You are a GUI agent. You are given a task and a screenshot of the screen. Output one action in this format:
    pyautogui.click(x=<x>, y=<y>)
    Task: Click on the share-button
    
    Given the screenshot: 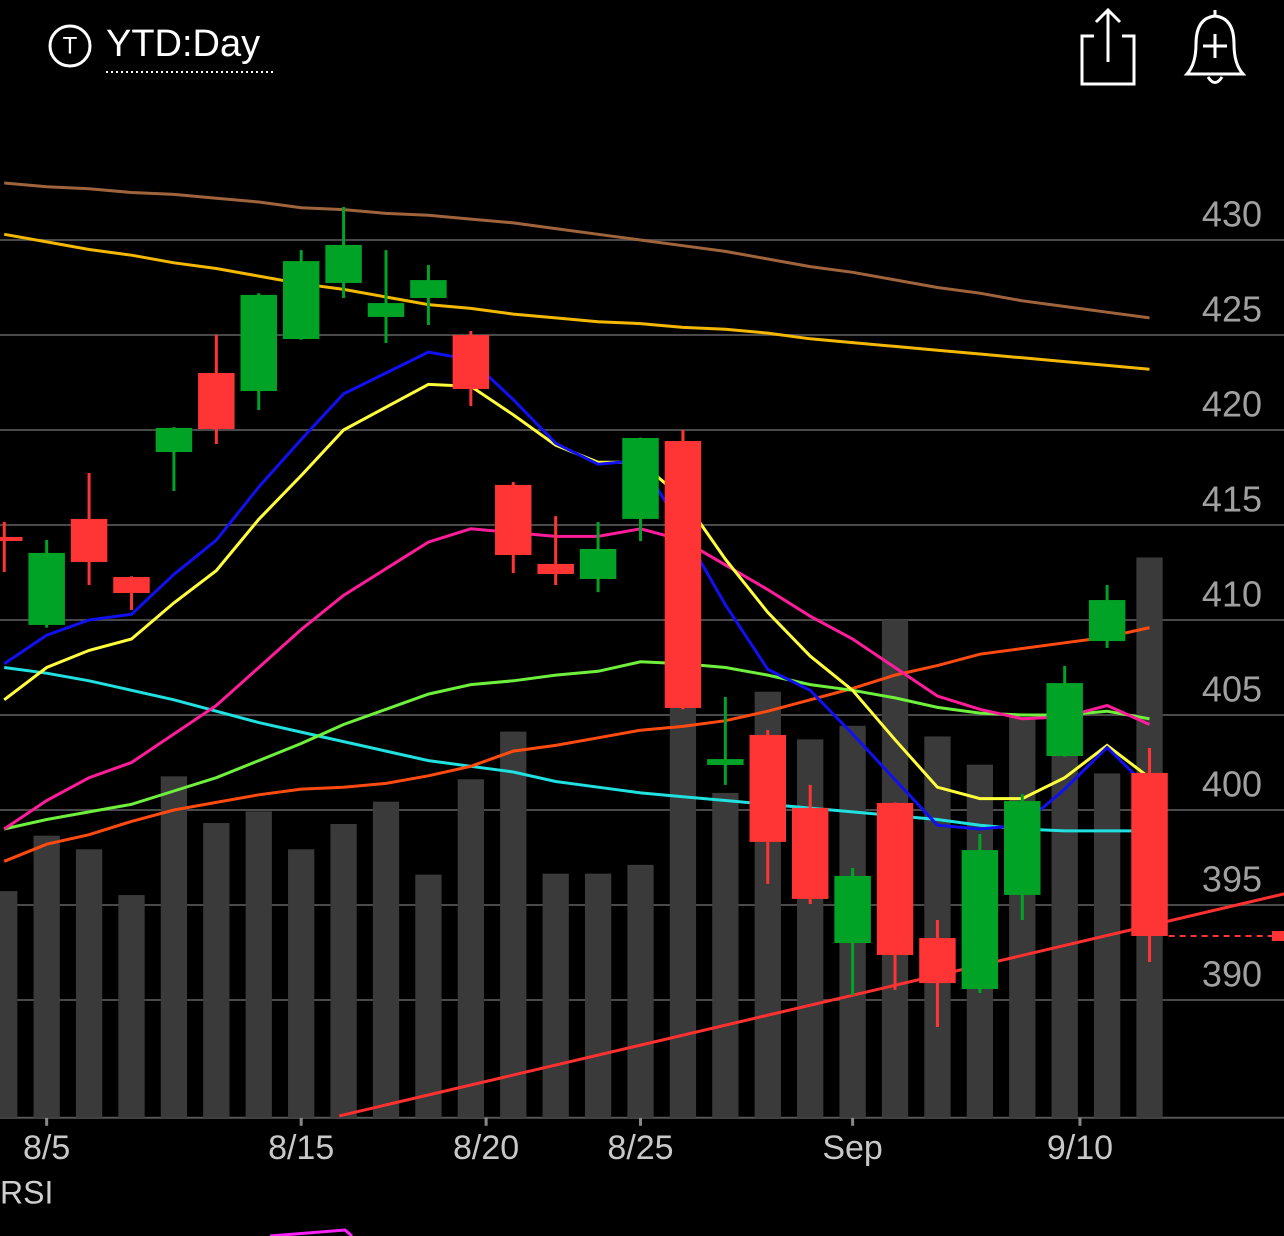 What is the action you would take?
    pyautogui.click(x=1108, y=46)
    